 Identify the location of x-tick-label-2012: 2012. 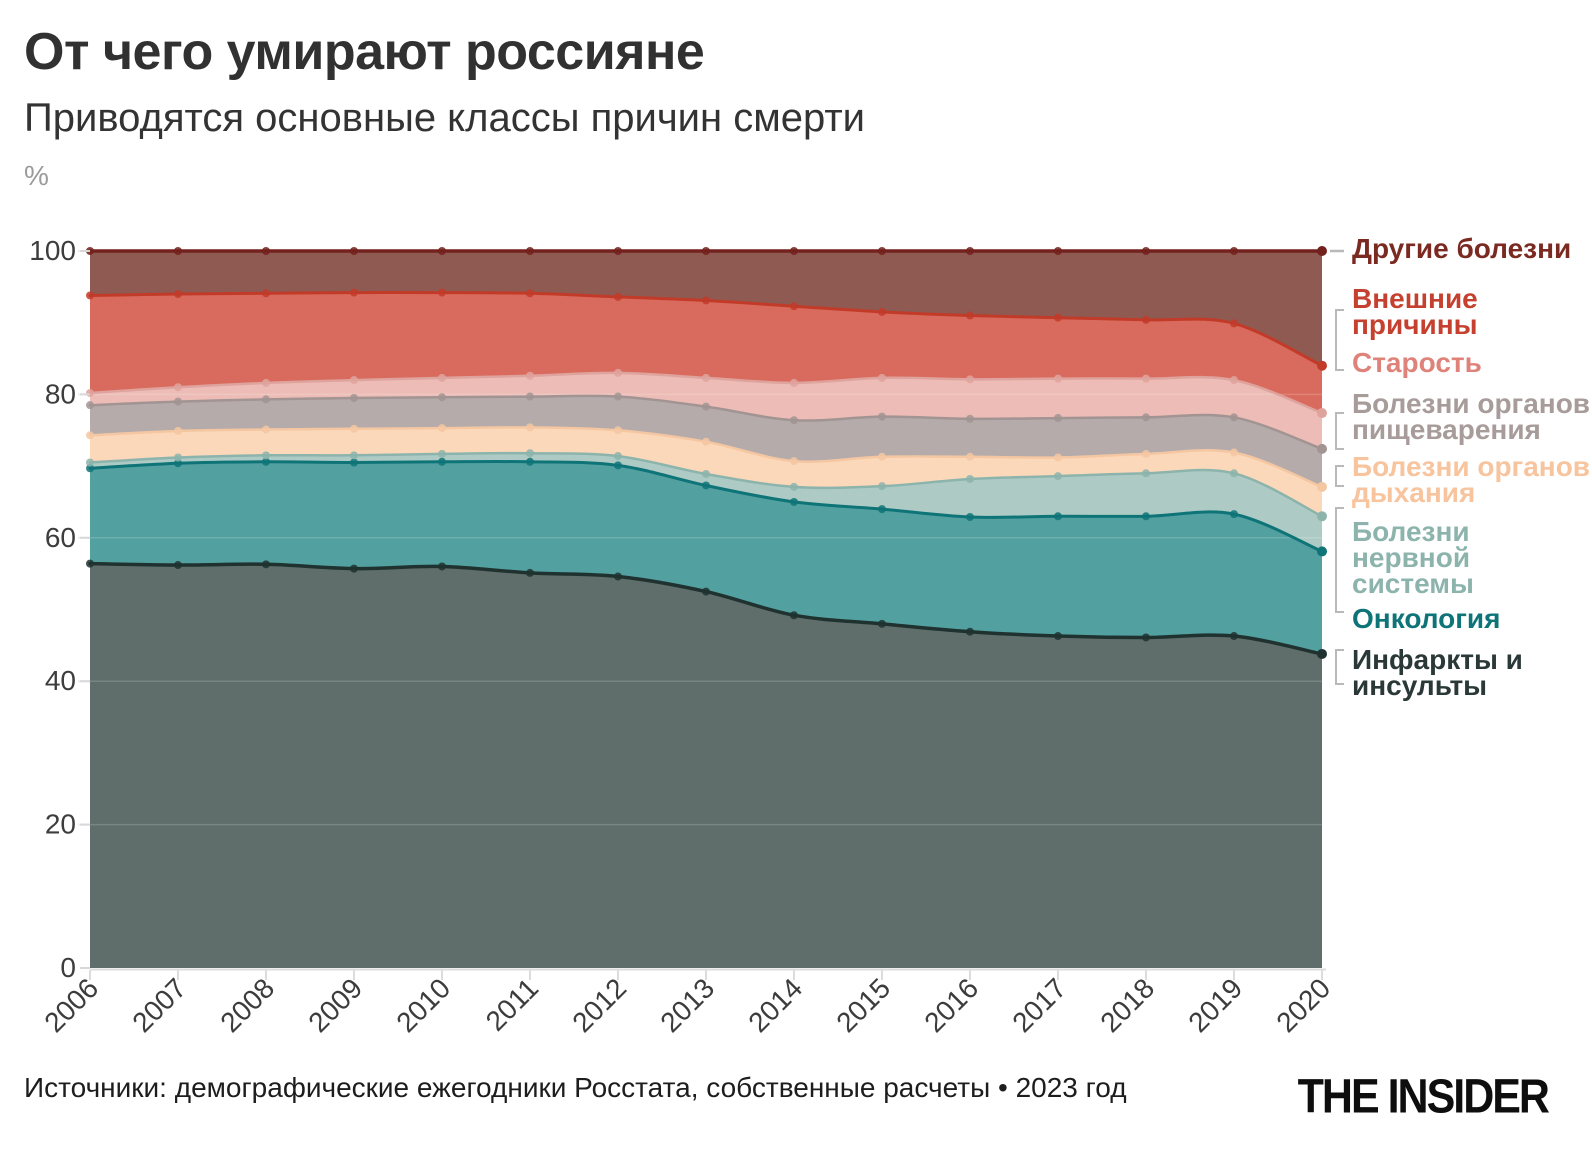
(599, 1005).